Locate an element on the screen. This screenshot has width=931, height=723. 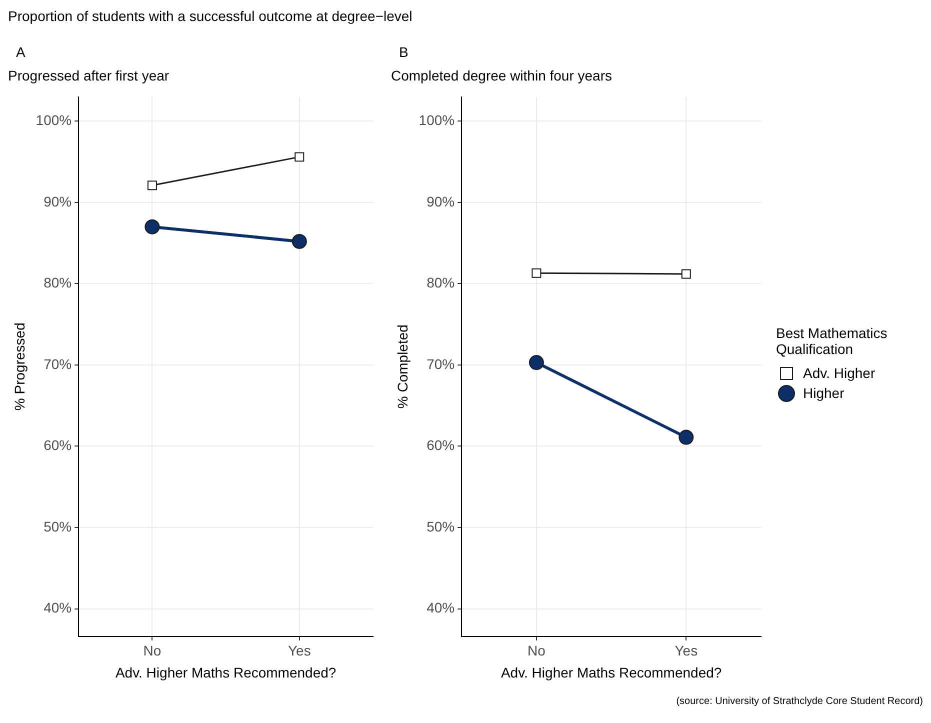
y-axis-title: % Progressed is located at coordinates (19, 366).